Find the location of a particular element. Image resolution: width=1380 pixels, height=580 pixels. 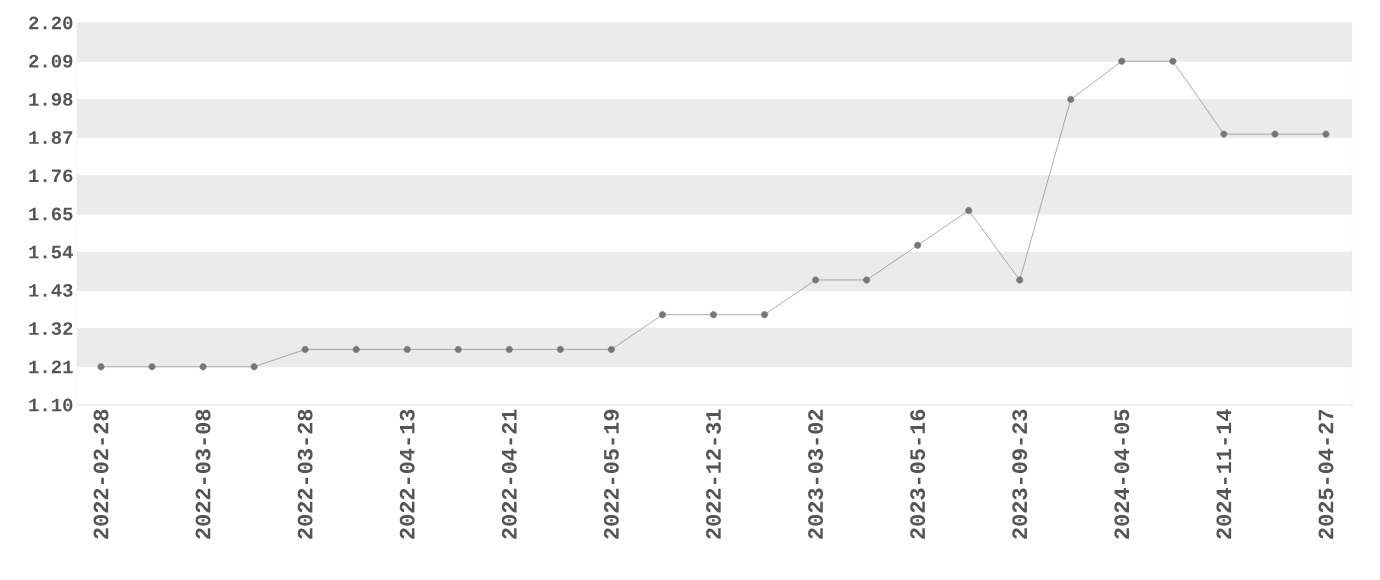

x-tick-label: 2022-04-13 is located at coordinates (407, 474).